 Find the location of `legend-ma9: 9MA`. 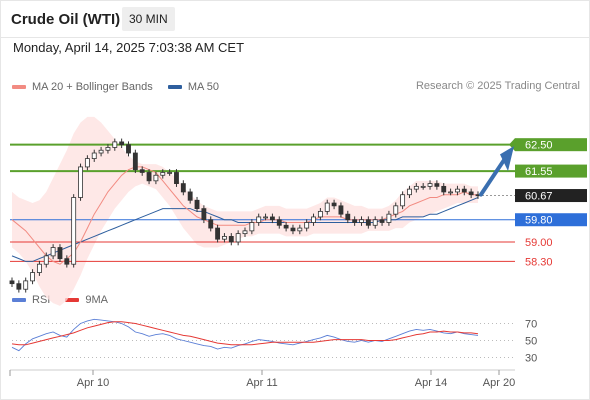

legend-ma9: 9MA is located at coordinates (86, 300).